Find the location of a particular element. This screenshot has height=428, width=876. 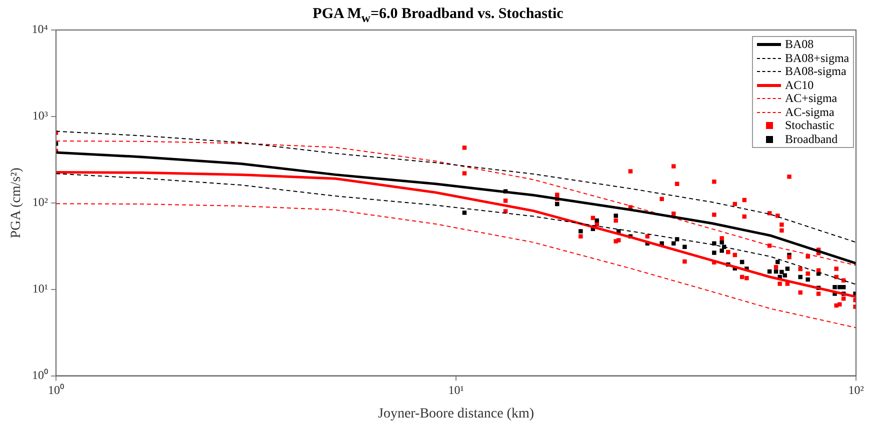

y-tick-label: 10¹ is located at coordinates (40, 289).